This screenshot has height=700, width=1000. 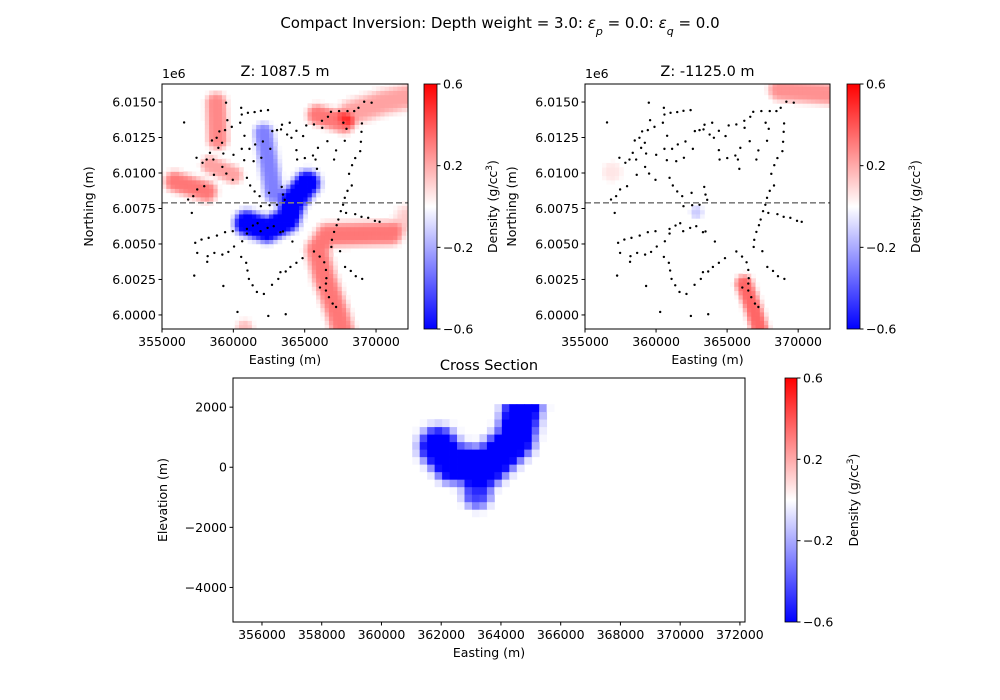 I want to click on panel-title: Z: 1087.5 m, so click(x=285, y=72).